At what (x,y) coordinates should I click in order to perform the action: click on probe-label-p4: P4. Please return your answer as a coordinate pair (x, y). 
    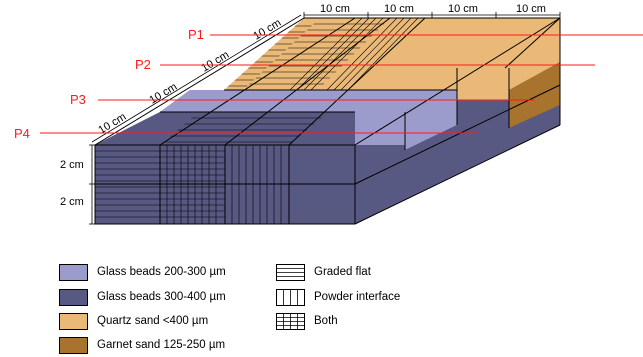
    Looking at the image, I should click on (22, 133).